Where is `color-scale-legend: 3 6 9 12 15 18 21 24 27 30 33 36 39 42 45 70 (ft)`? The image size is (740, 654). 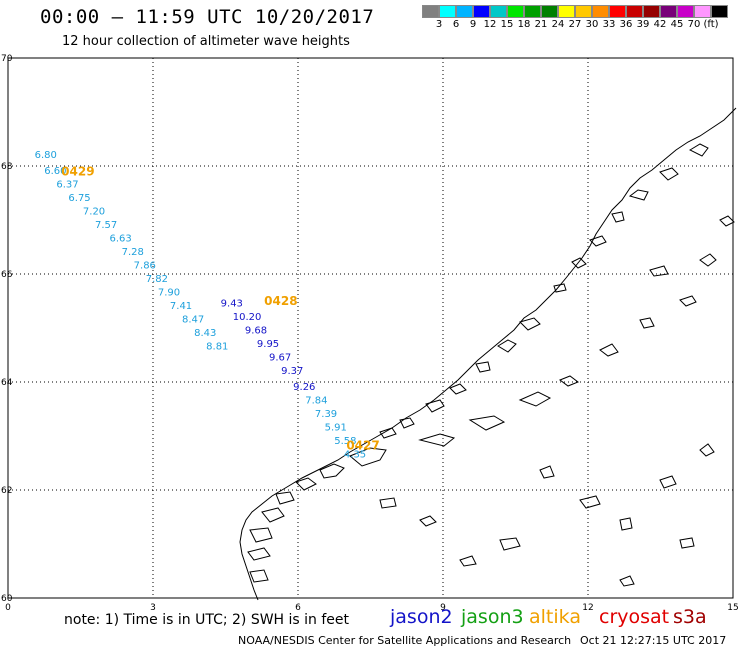
color-scale-legend: 3 6 9 12 15 18 21 24 27 30 33 36 39 42 45 70 (ft) is located at coordinates (575, 18).